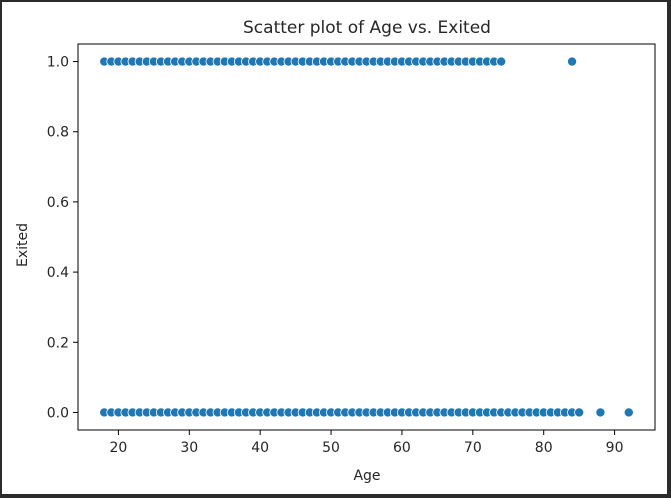  I want to click on x-axis: 20 30 40 50 60 70 80 90, so click(366, 443).